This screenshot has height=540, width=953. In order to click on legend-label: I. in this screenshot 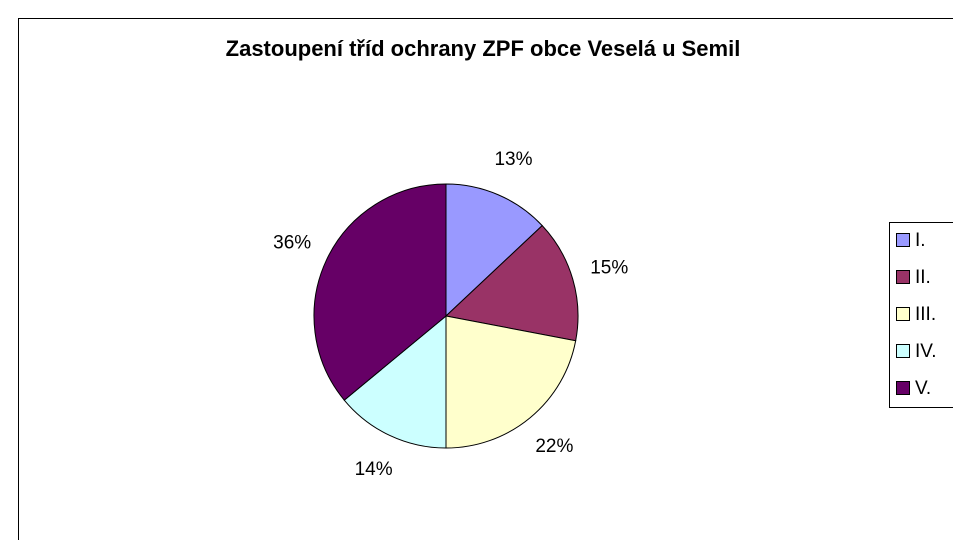, I will do `click(920, 240)`.